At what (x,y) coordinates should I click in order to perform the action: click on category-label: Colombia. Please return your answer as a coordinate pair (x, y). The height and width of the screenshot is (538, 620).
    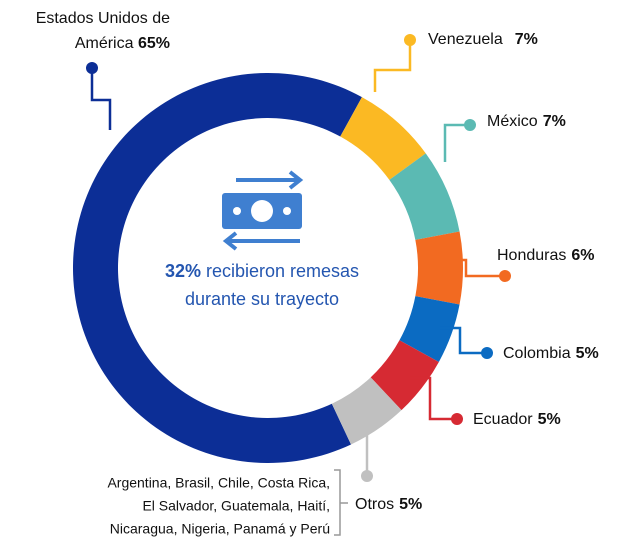
    Looking at the image, I should click on (537, 353).